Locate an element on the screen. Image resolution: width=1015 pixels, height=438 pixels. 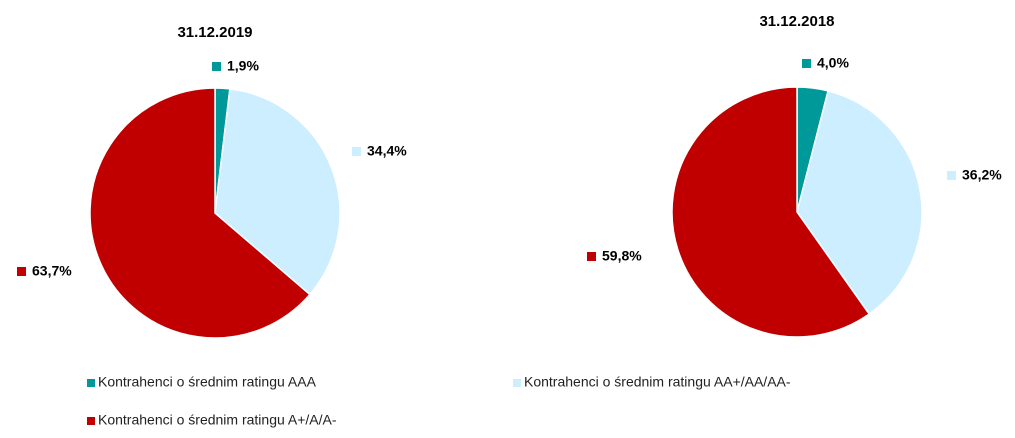
value-label: 4,0% is located at coordinates (833, 63).